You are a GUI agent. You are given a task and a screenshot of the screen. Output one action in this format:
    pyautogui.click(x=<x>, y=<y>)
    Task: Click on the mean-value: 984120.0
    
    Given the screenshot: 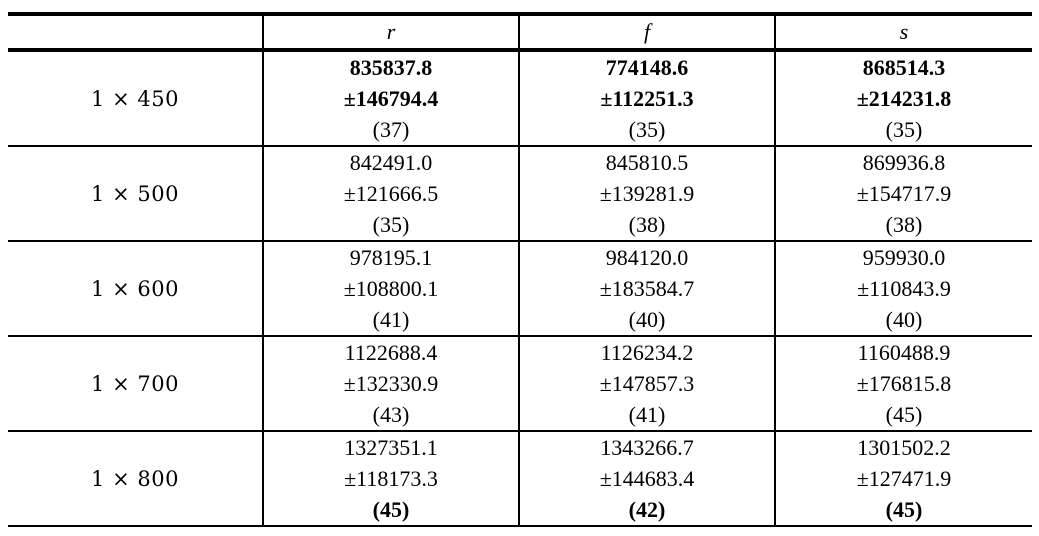 What is the action you would take?
    pyautogui.click(x=647, y=257)
    